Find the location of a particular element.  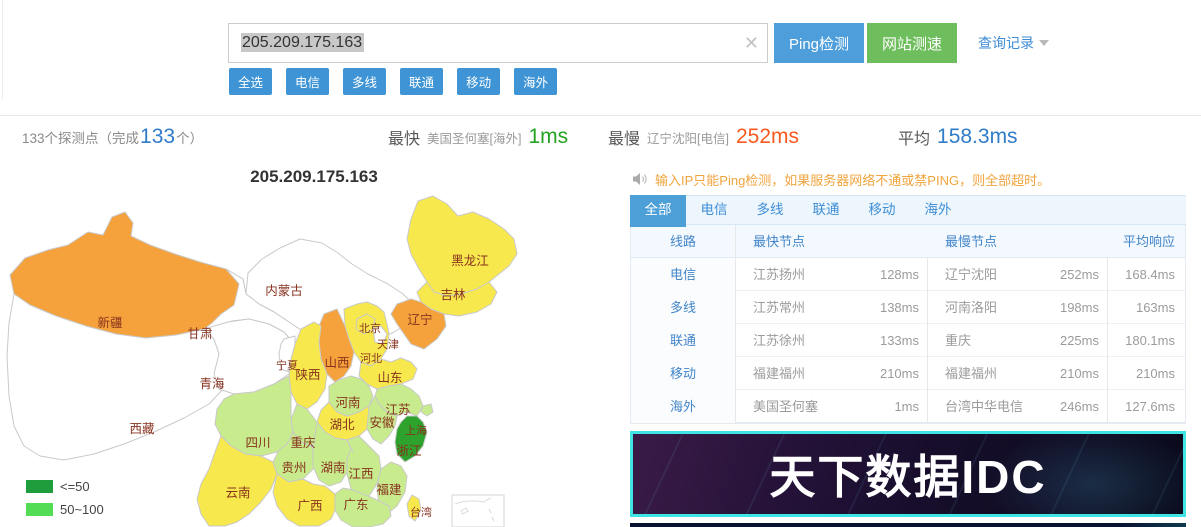

filter-multiline-button: 多线 is located at coordinates (365, 81).